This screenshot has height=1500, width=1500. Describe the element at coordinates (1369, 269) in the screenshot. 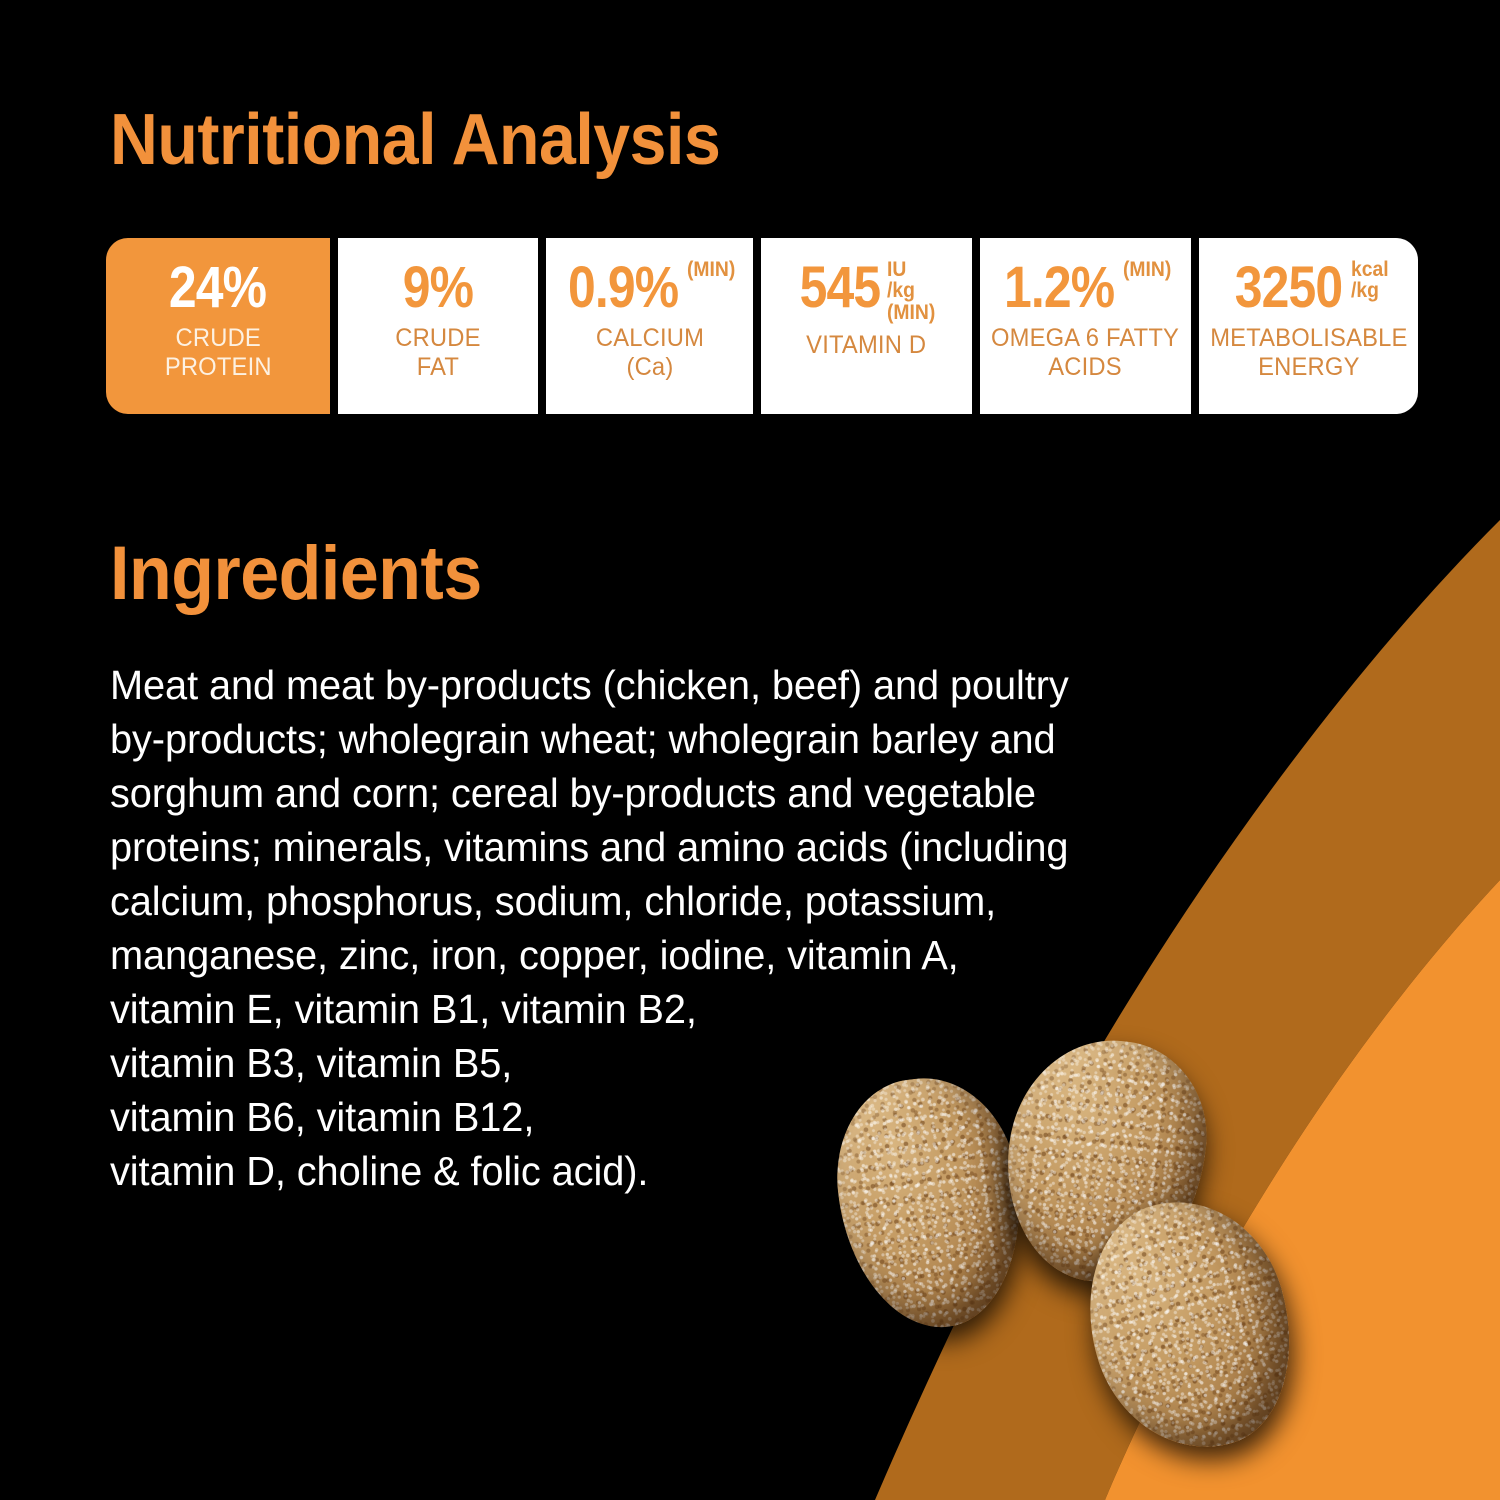

I see `stat-unit-line: kcal` at that location.